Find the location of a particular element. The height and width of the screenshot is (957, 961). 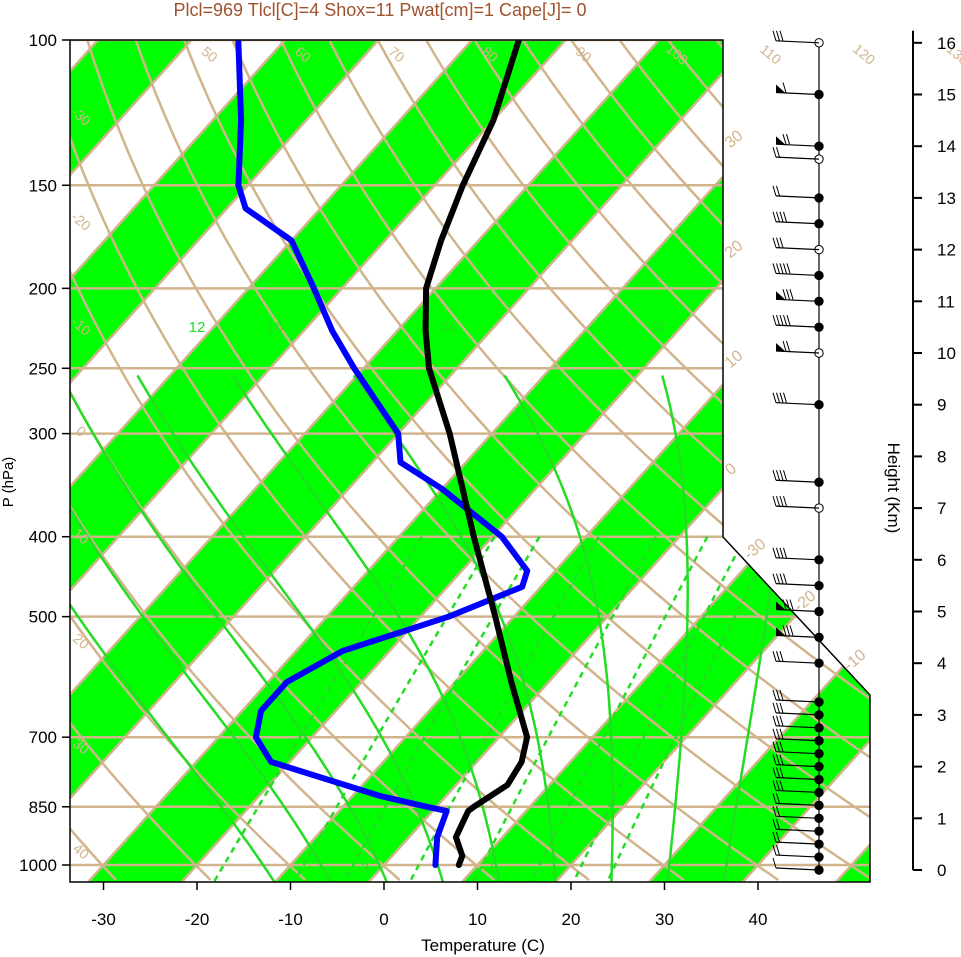

dry-adiabat-label: 30 is located at coordinates (734, 139).